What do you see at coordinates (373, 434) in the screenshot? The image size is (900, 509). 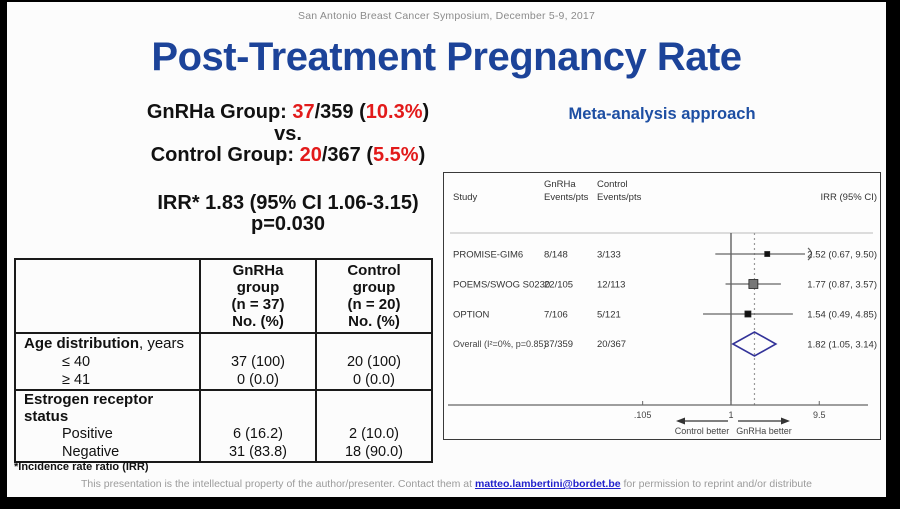 I see `table-cell: 2 (10.0)` at bounding box center [373, 434].